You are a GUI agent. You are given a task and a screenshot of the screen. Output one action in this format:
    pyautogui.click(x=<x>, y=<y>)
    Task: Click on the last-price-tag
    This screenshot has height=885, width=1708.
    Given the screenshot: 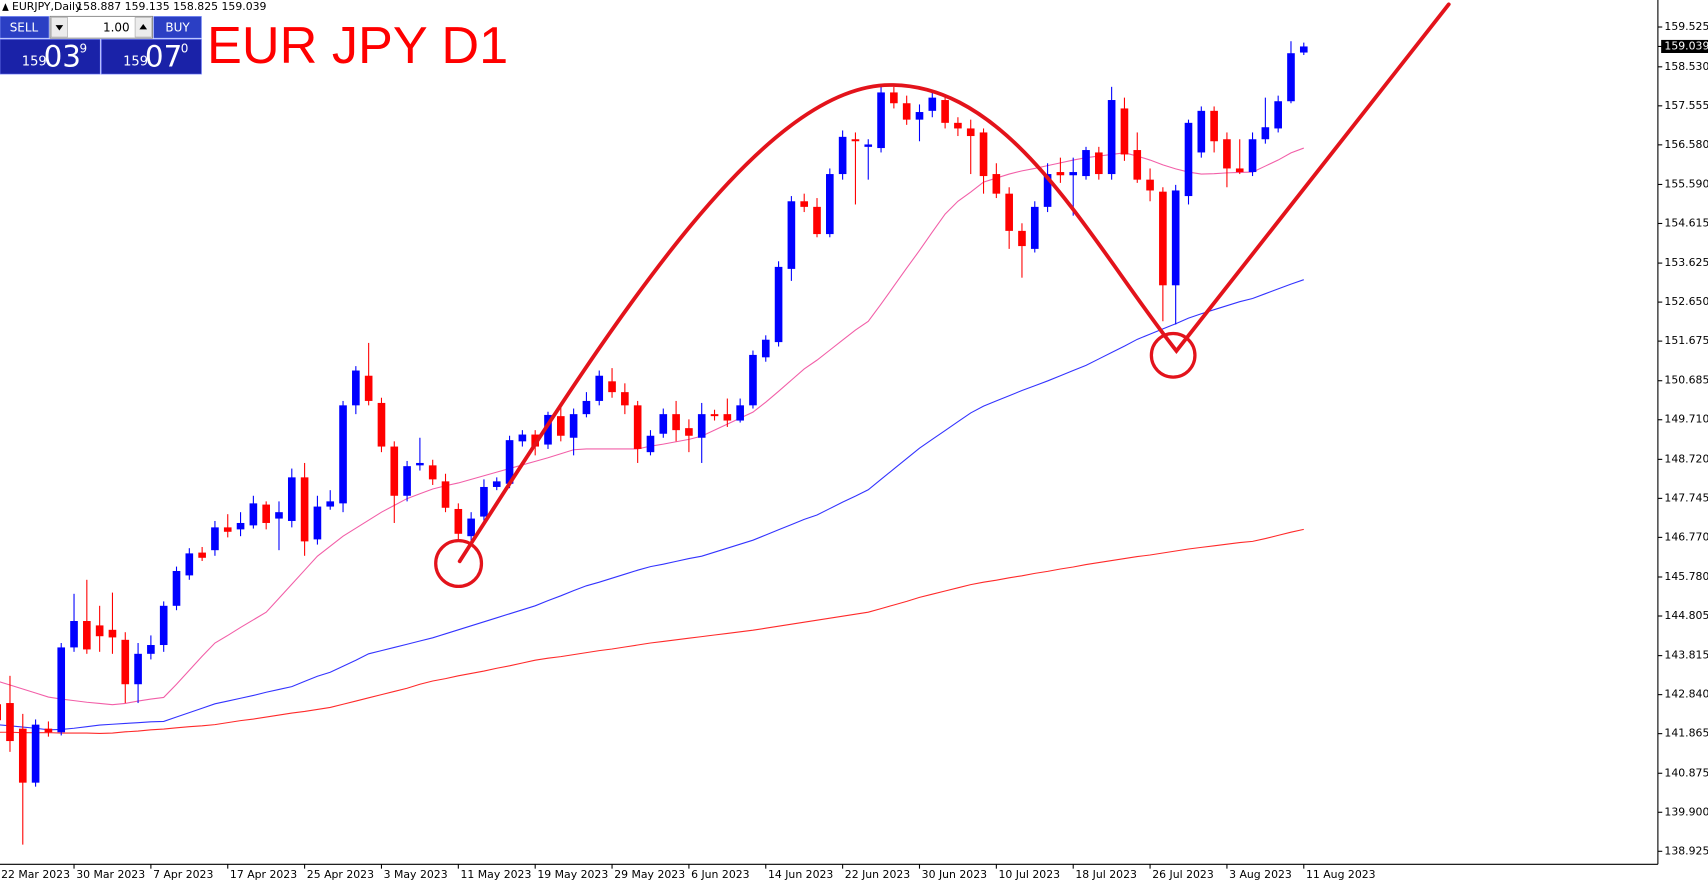 What is the action you would take?
    pyautogui.click(x=1684, y=46)
    